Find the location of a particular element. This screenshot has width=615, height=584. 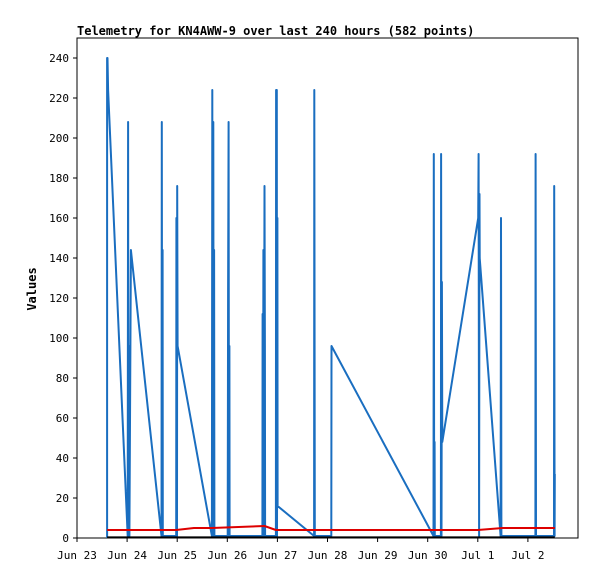

y-tick-label: 0 is located at coordinates (65, 538).